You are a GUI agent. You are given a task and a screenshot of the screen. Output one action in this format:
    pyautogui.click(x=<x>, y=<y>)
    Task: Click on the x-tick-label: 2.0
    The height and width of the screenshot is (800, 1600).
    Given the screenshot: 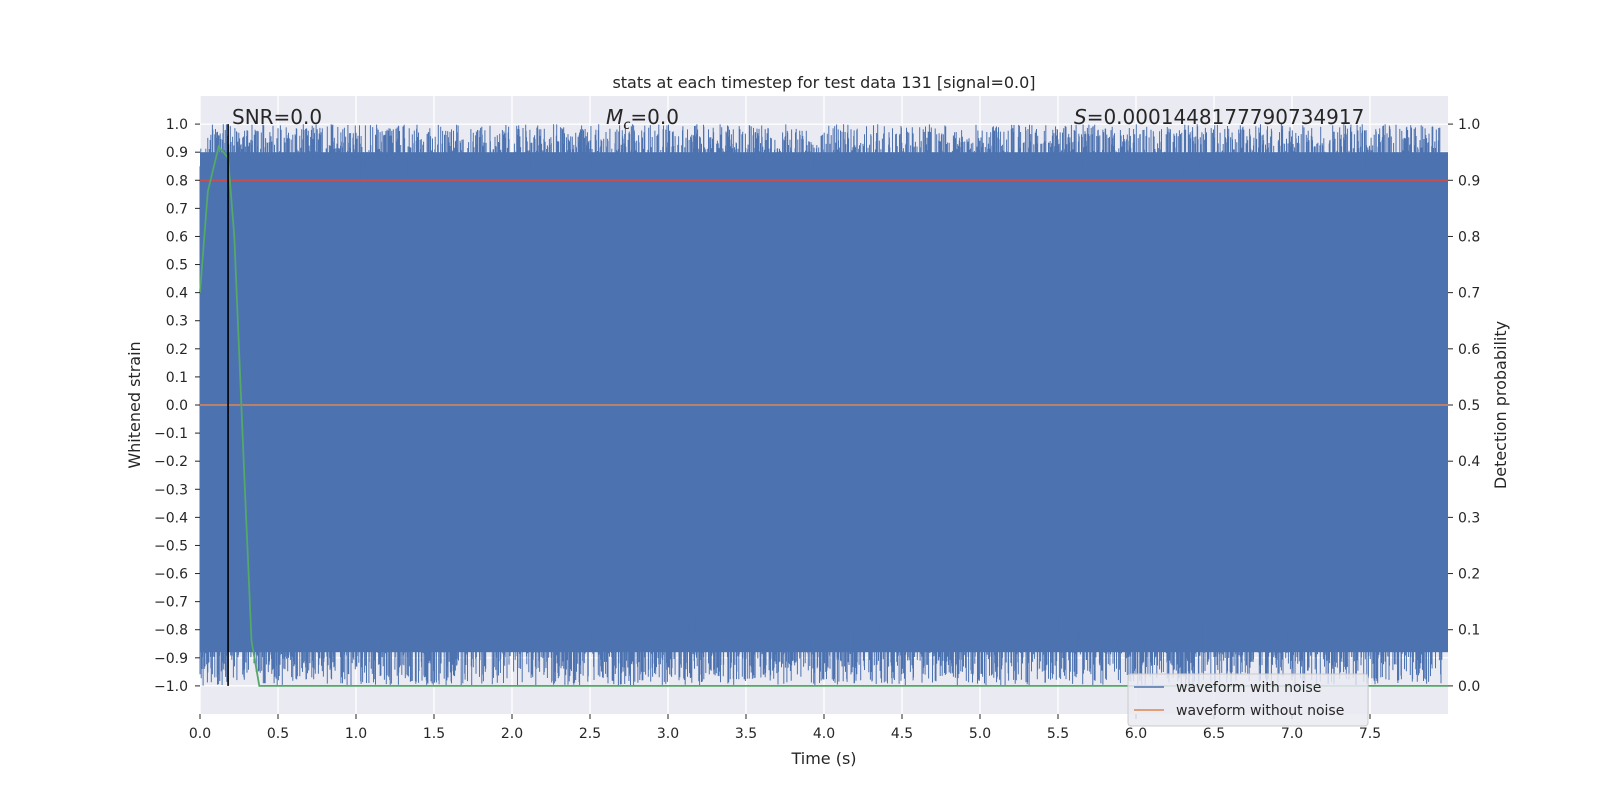 What is the action you would take?
    pyautogui.click(x=512, y=734)
    